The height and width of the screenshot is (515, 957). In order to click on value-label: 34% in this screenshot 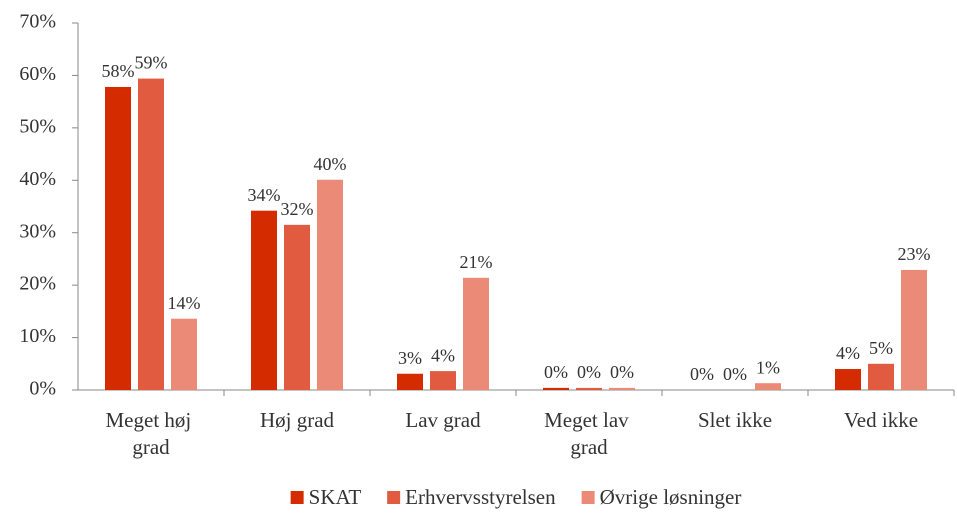, I will do `click(264, 195)`.